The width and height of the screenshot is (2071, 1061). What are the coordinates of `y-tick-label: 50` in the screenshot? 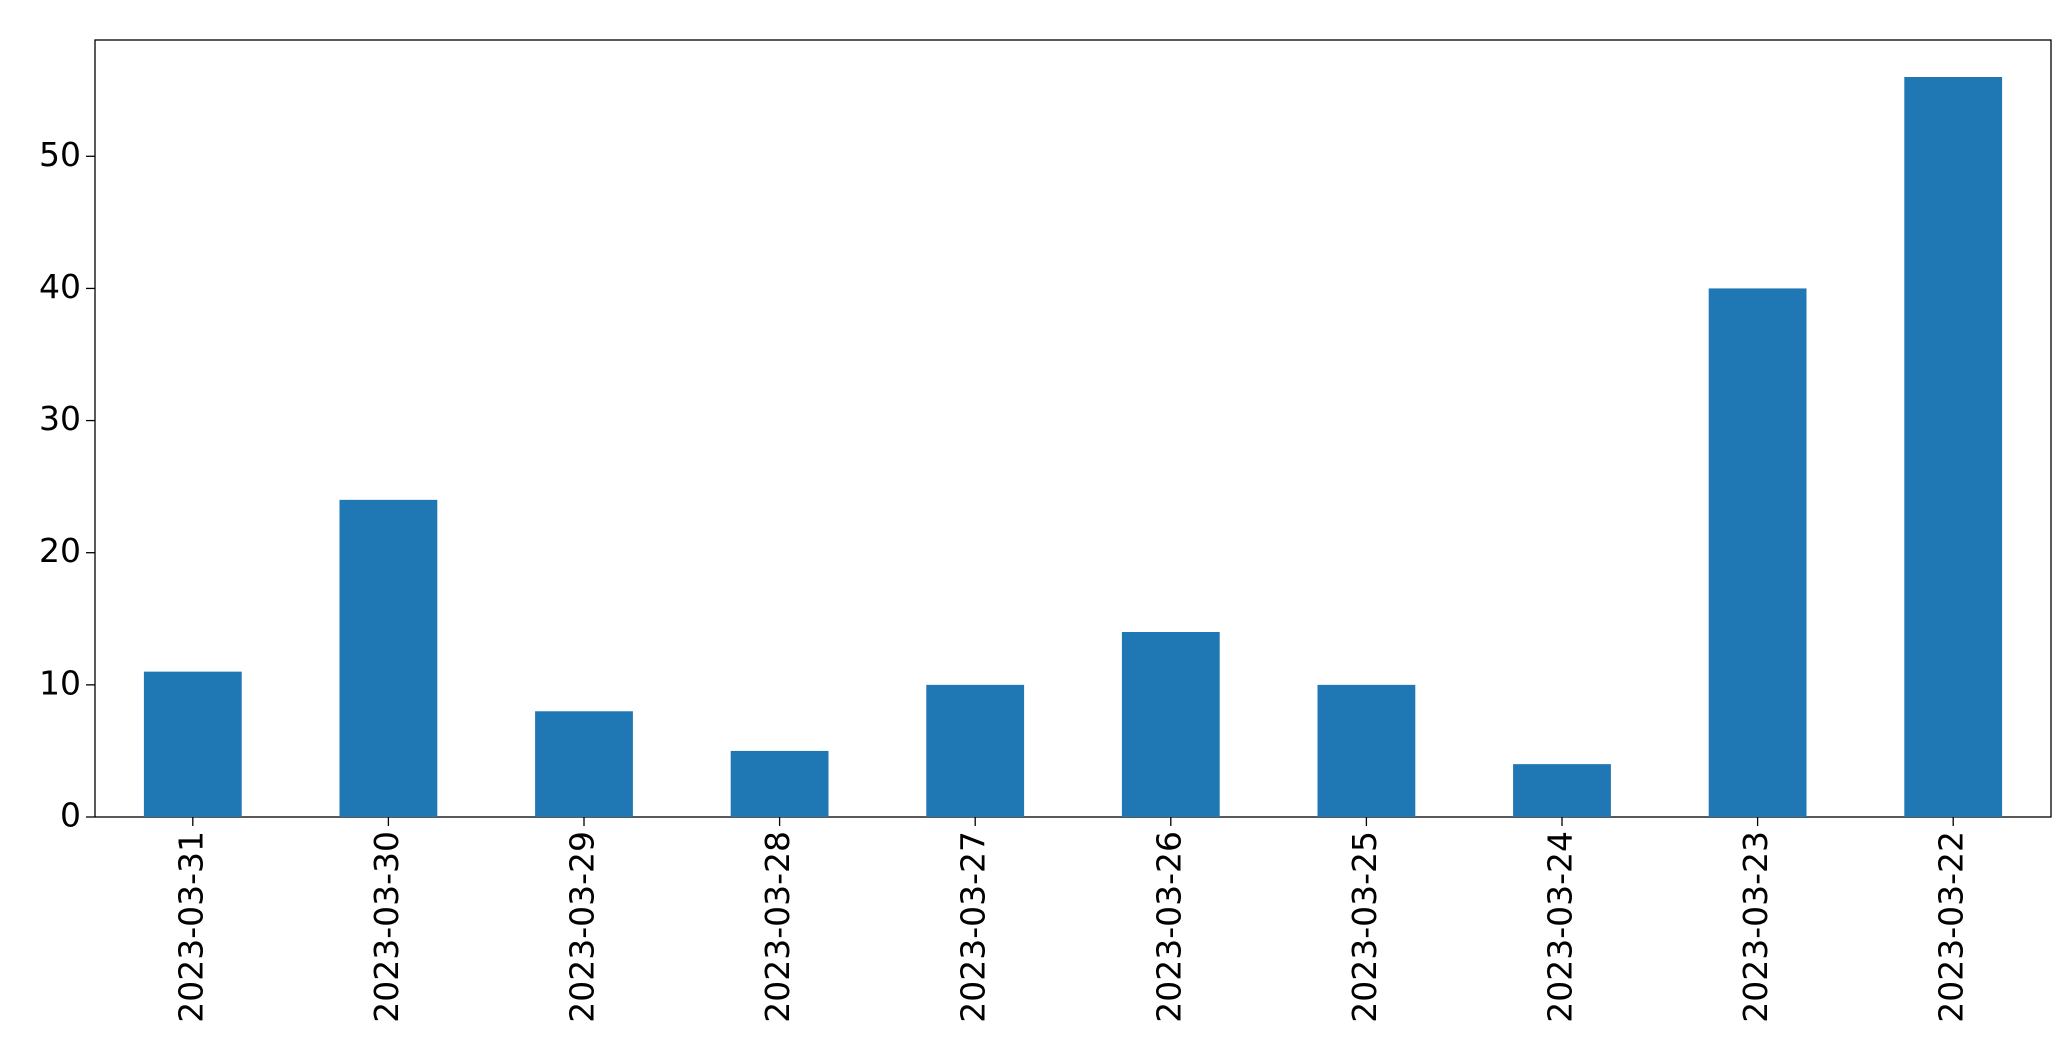 It's located at (60, 154).